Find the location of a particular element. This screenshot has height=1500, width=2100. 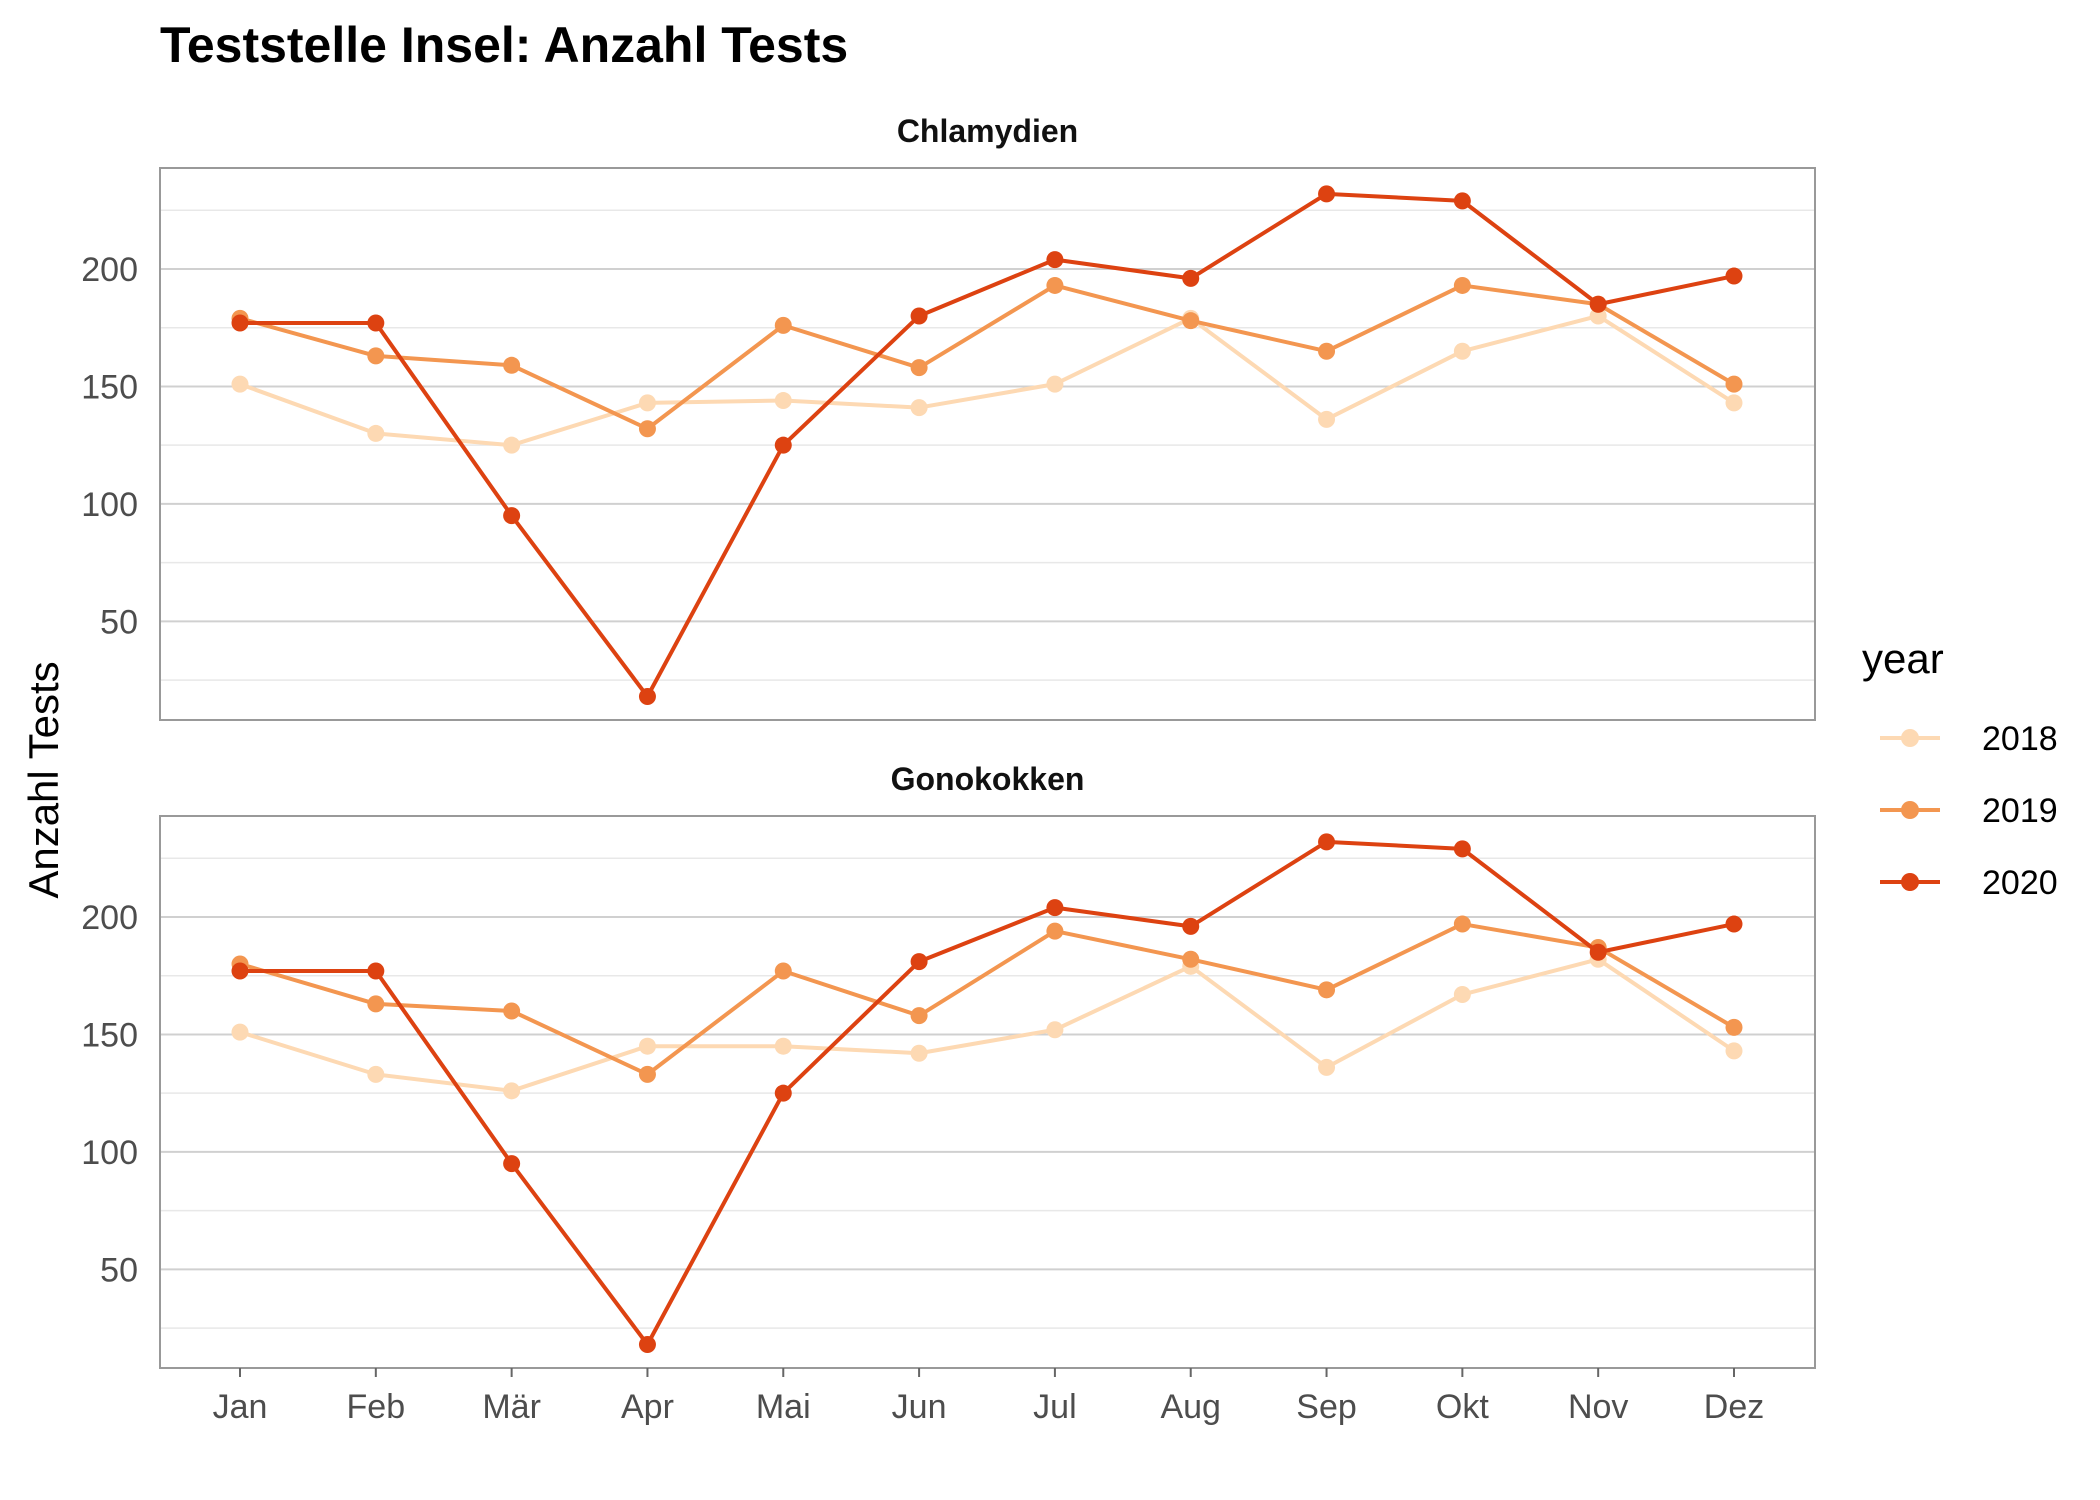

x-tick-label: Jun is located at coordinates (919, 1407).